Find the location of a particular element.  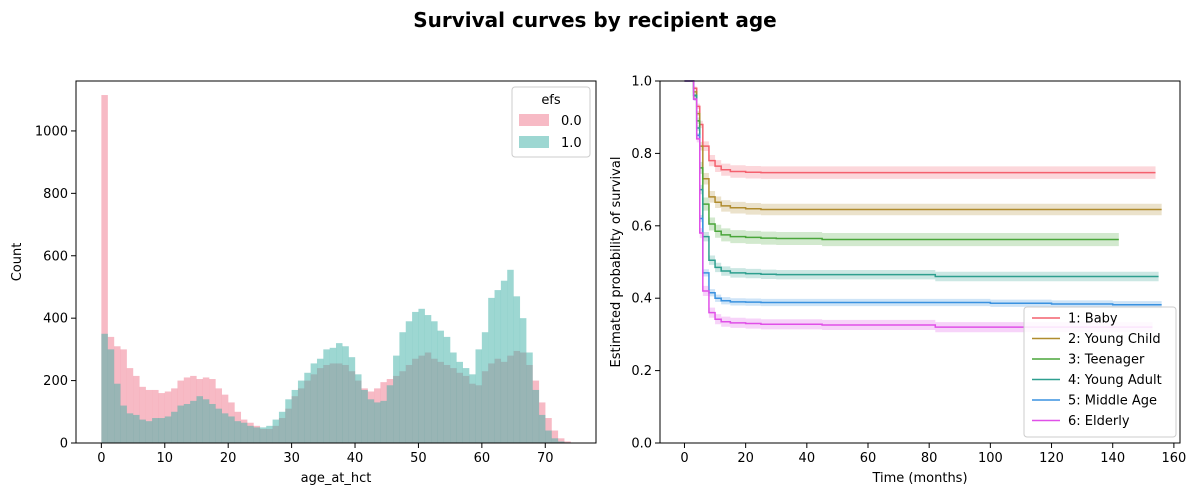

survival-x-ticks: 0 20 40 60 80 100 120 140 160 is located at coordinates (933, 454).